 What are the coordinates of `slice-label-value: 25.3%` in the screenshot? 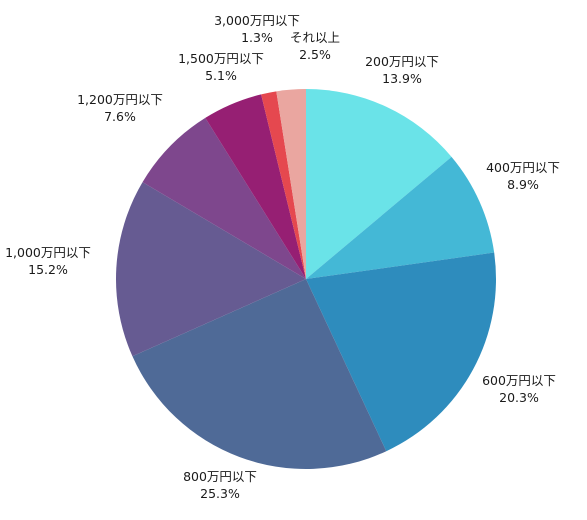 It's located at (220, 493).